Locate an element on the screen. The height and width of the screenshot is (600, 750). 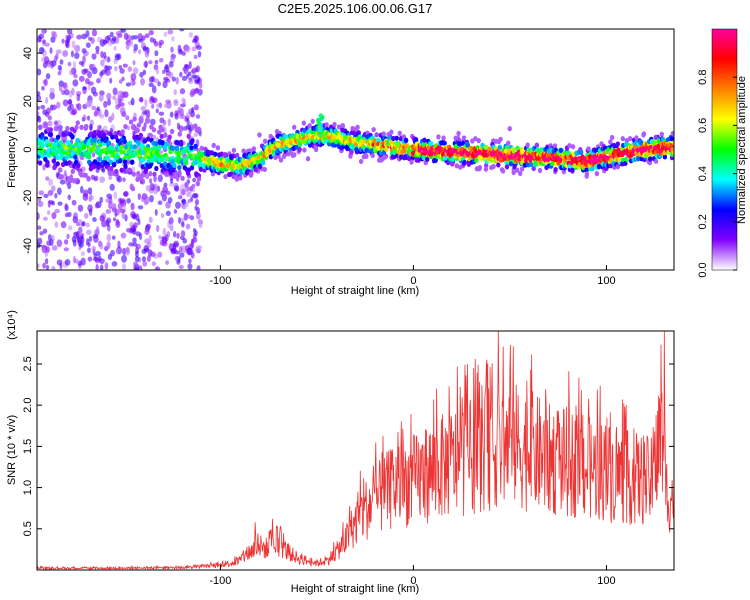
snr-ylabel: SNR (10 * v/v) is located at coordinates (12, 450).